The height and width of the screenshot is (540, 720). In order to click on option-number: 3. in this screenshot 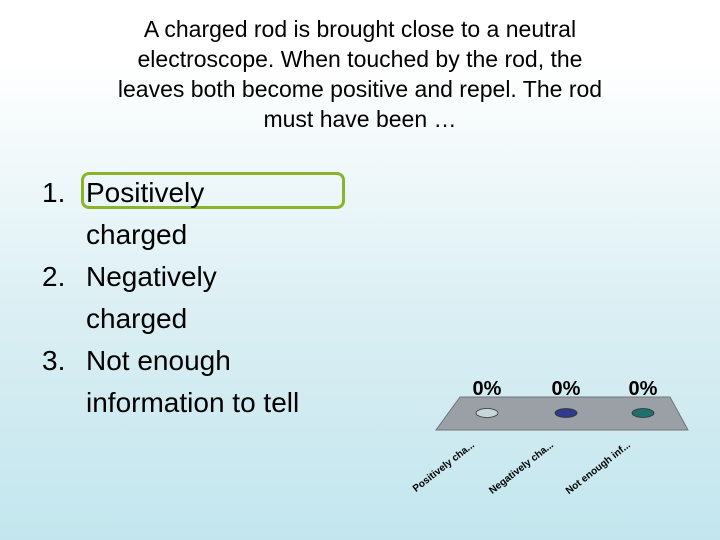, I will do `click(54, 360)`.